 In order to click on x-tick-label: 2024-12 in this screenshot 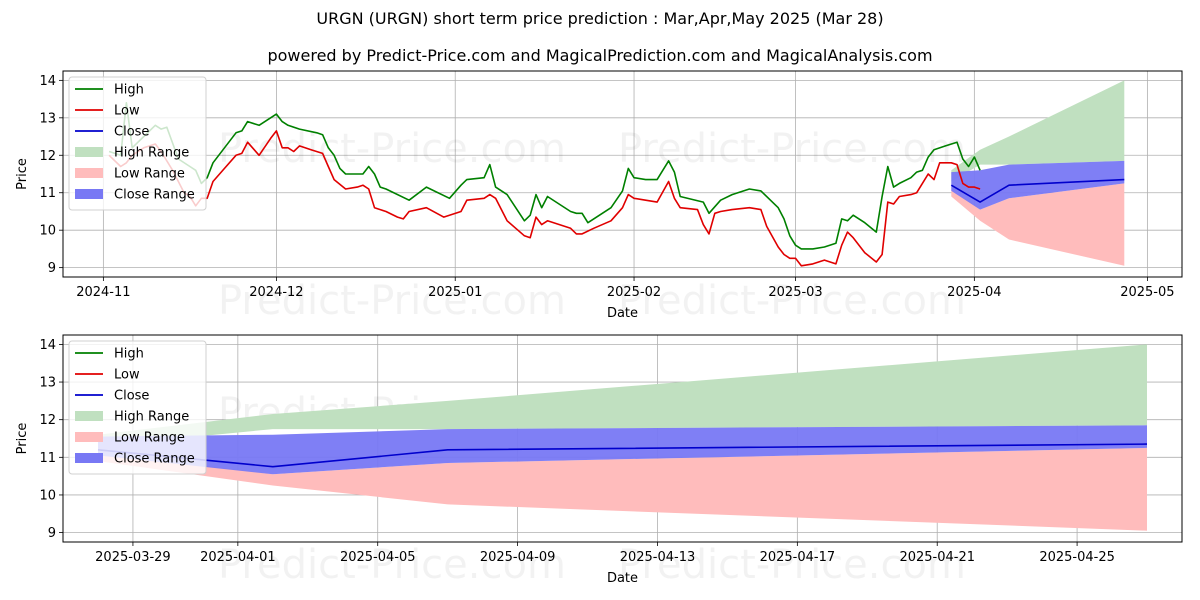, I will do `click(276, 292)`.